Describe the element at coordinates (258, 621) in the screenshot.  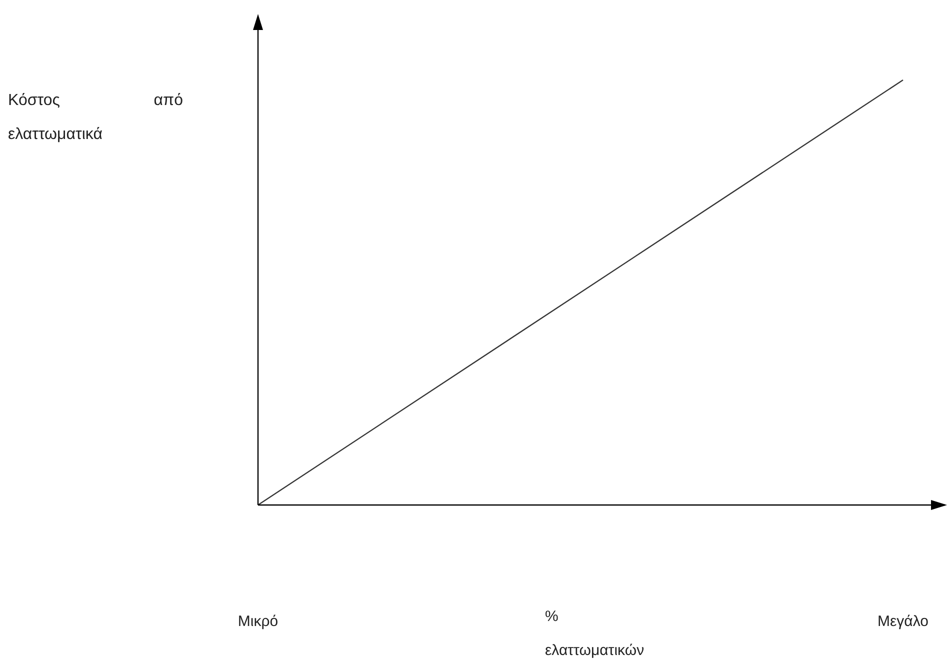
I see `x-tick-label: Μικρό` at that location.